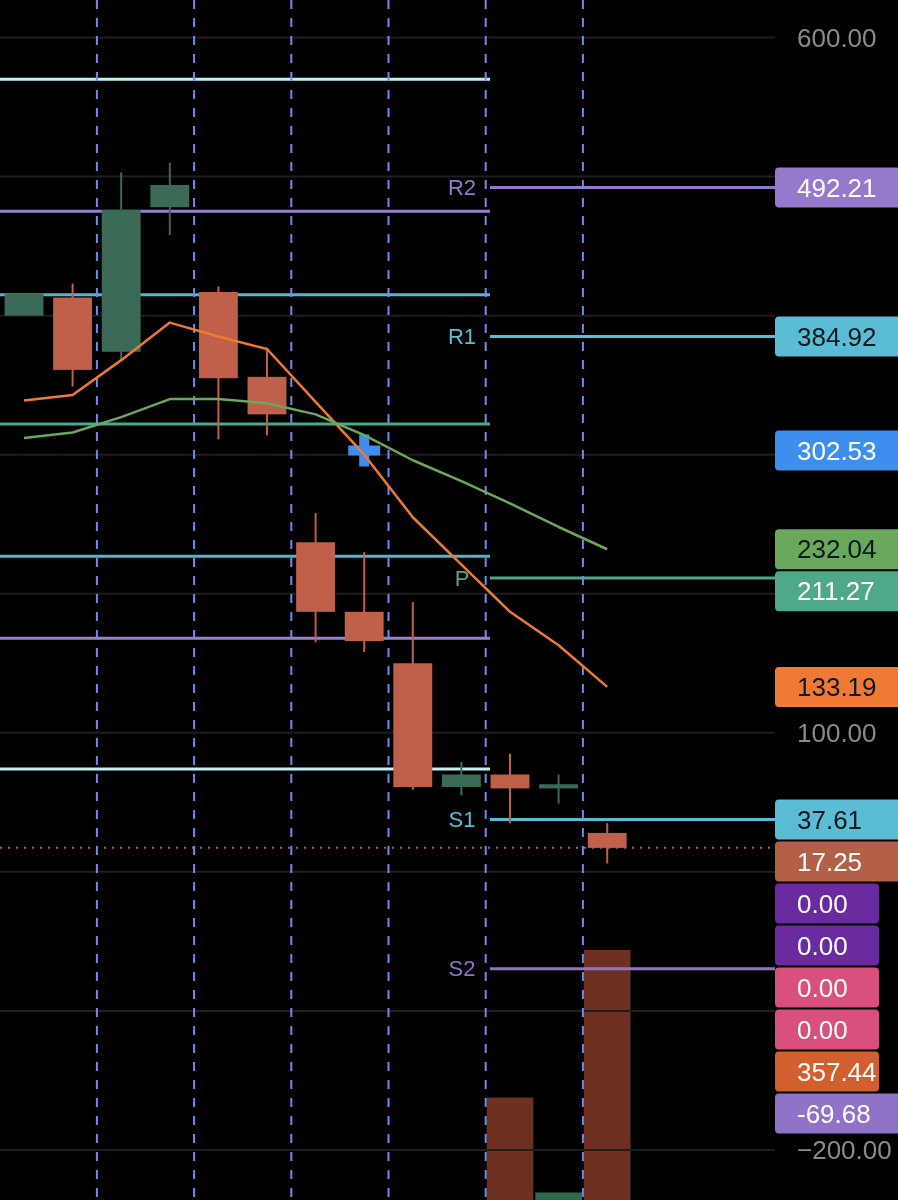  I want to click on text: 17.25, so click(830, 861).